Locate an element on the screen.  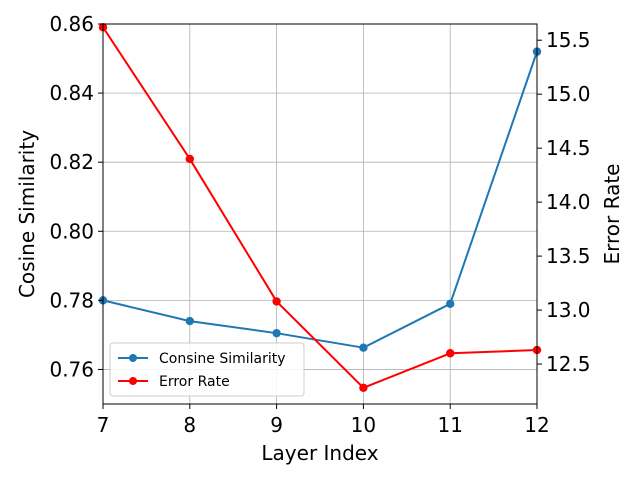
y-axis-left-title: Cosine Similarity is located at coordinates (27, 214).